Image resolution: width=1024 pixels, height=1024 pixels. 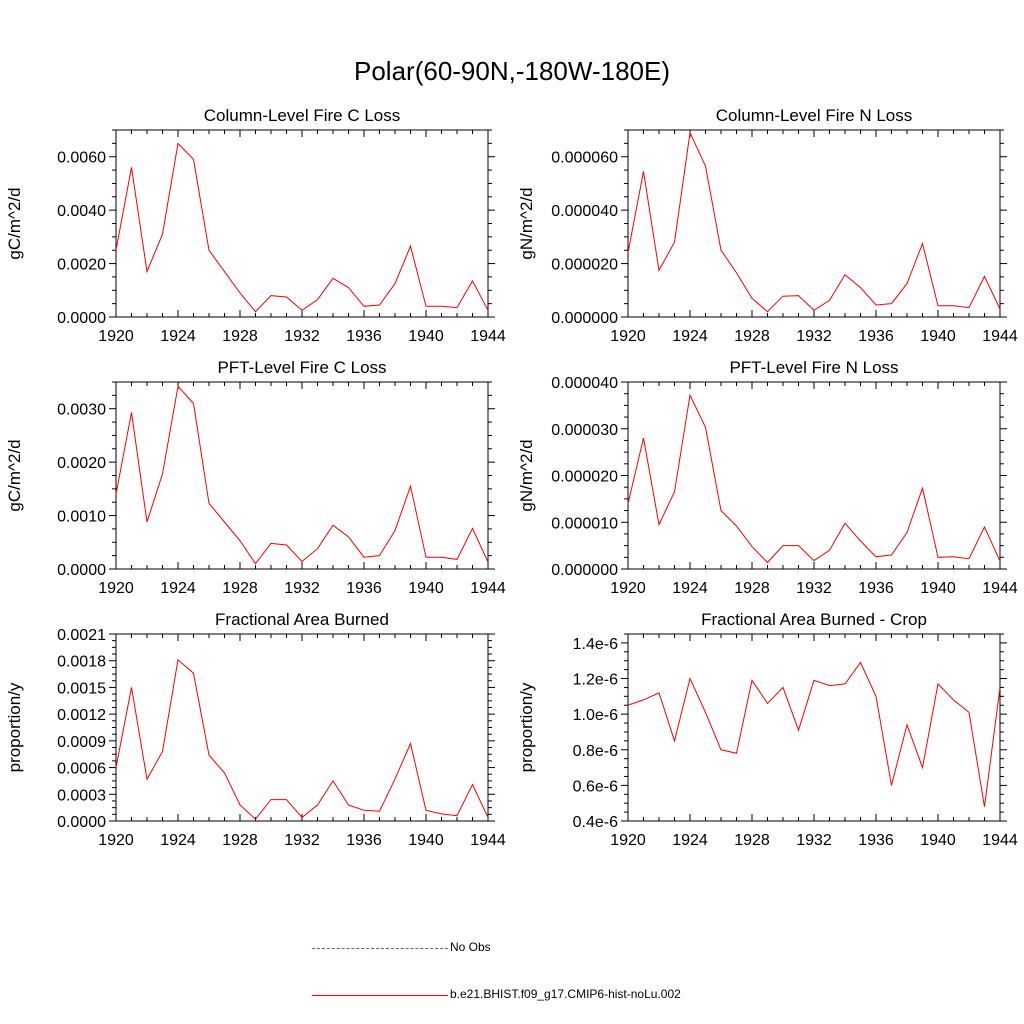 What do you see at coordinates (81, 769) in the screenshot?
I see `y-tick-label: 0.0006` at bounding box center [81, 769].